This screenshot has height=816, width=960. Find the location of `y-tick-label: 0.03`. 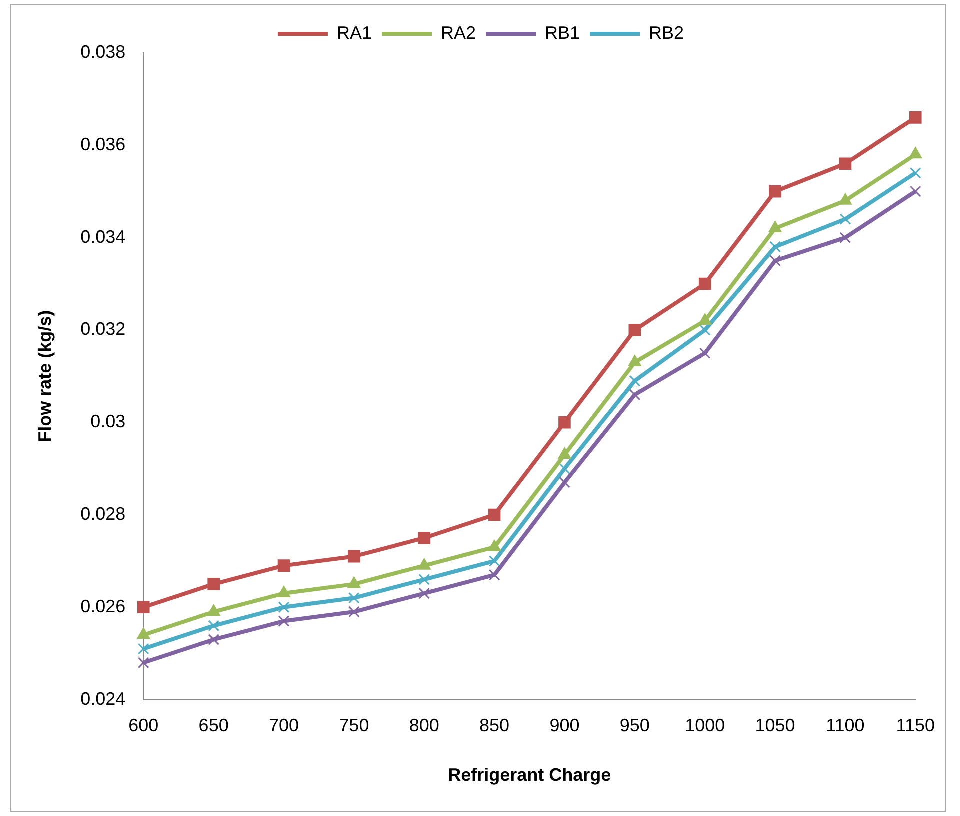

y-tick-label: 0.03 is located at coordinates (108, 422).